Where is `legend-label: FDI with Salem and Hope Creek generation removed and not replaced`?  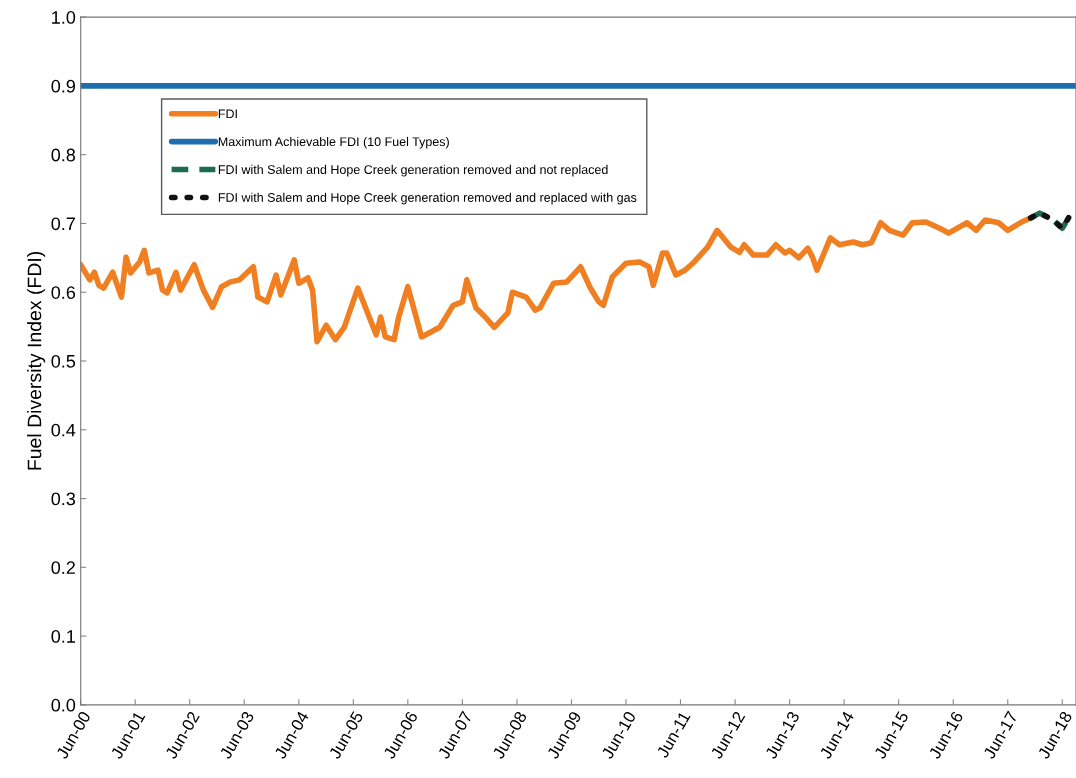
legend-label: FDI with Salem and Hope Creek generation removed and not replaced is located at coordinates (413, 170).